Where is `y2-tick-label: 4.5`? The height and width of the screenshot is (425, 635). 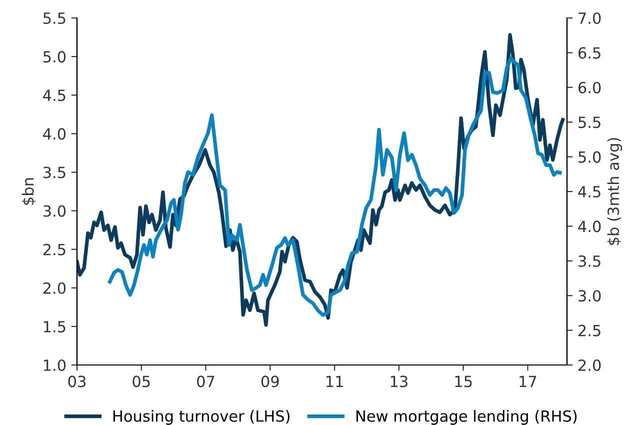
y2-tick-label: 4.5 is located at coordinates (589, 192).